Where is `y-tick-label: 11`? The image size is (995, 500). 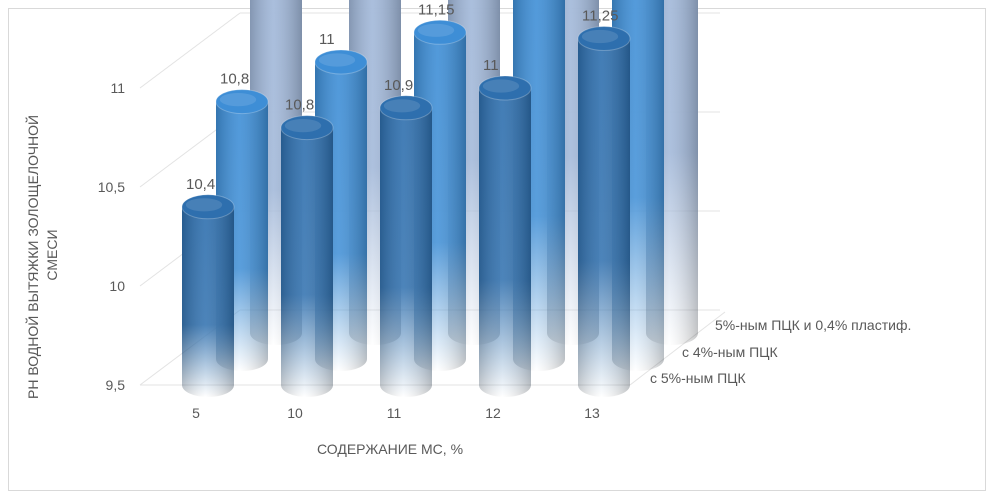 y-tick-label: 11 is located at coordinates (117, 88).